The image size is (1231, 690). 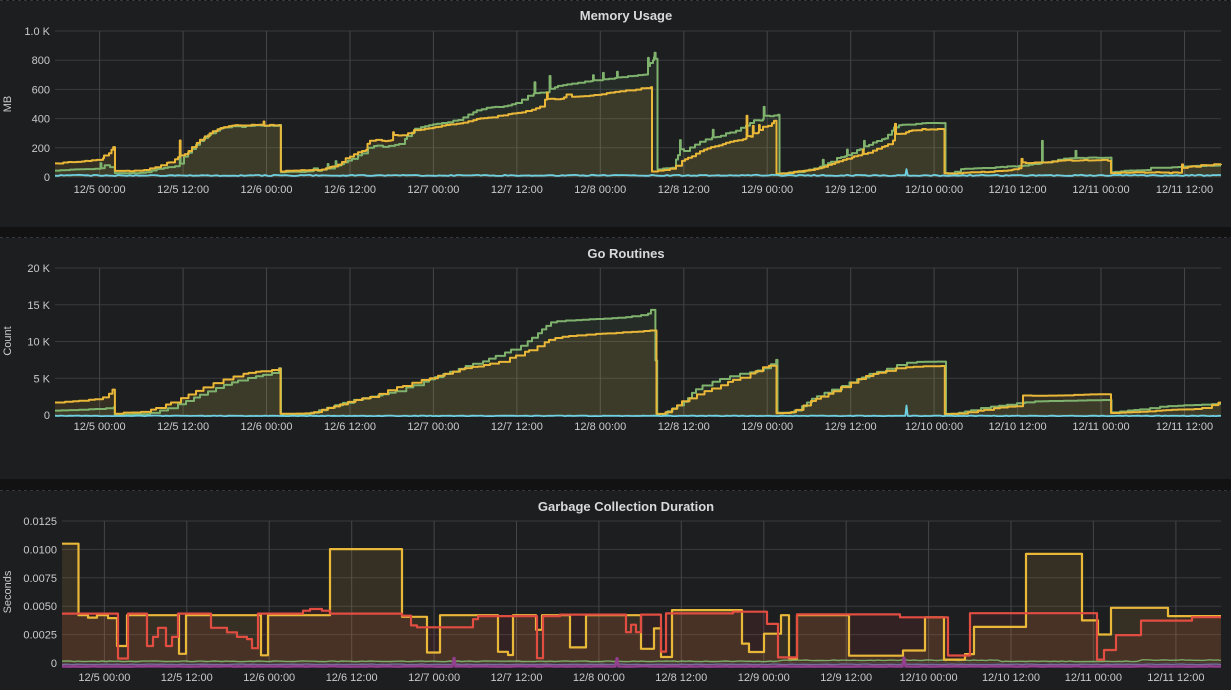 I want to click on svg-text: 5 K, so click(x=41, y=379).